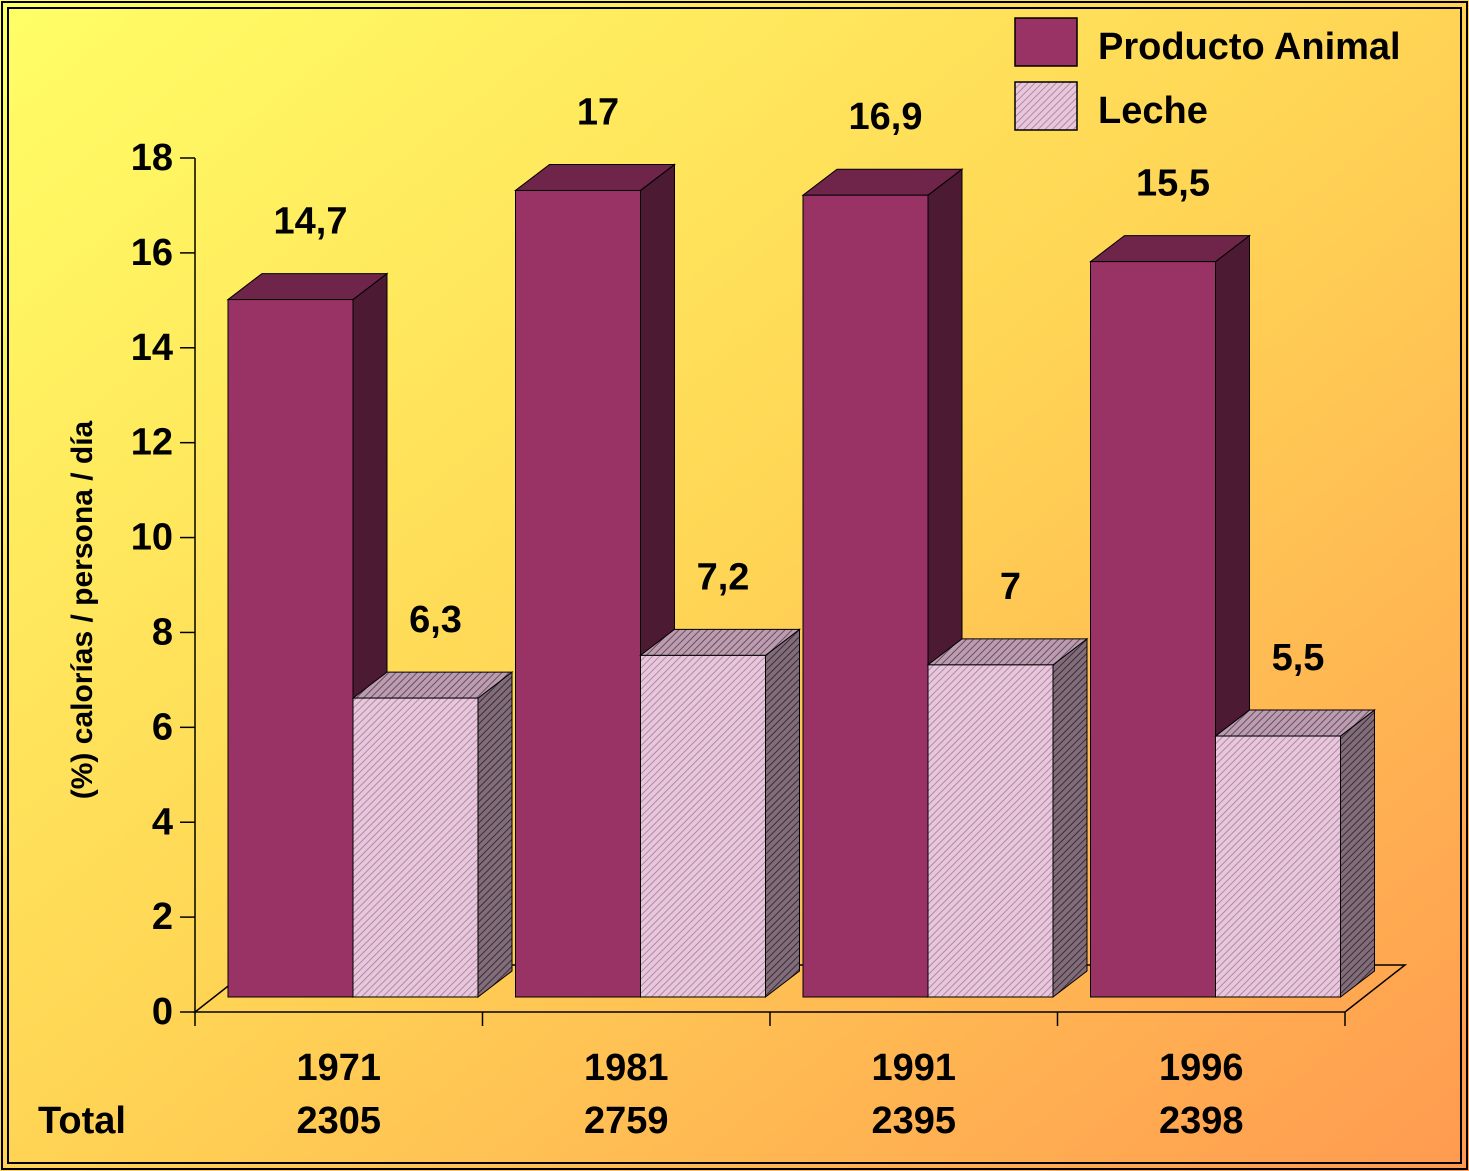 The width and height of the screenshot is (1469, 1171). Describe the element at coordinates (1153, 111) in the screenshot. I see `legend-label: Leche` at that location.